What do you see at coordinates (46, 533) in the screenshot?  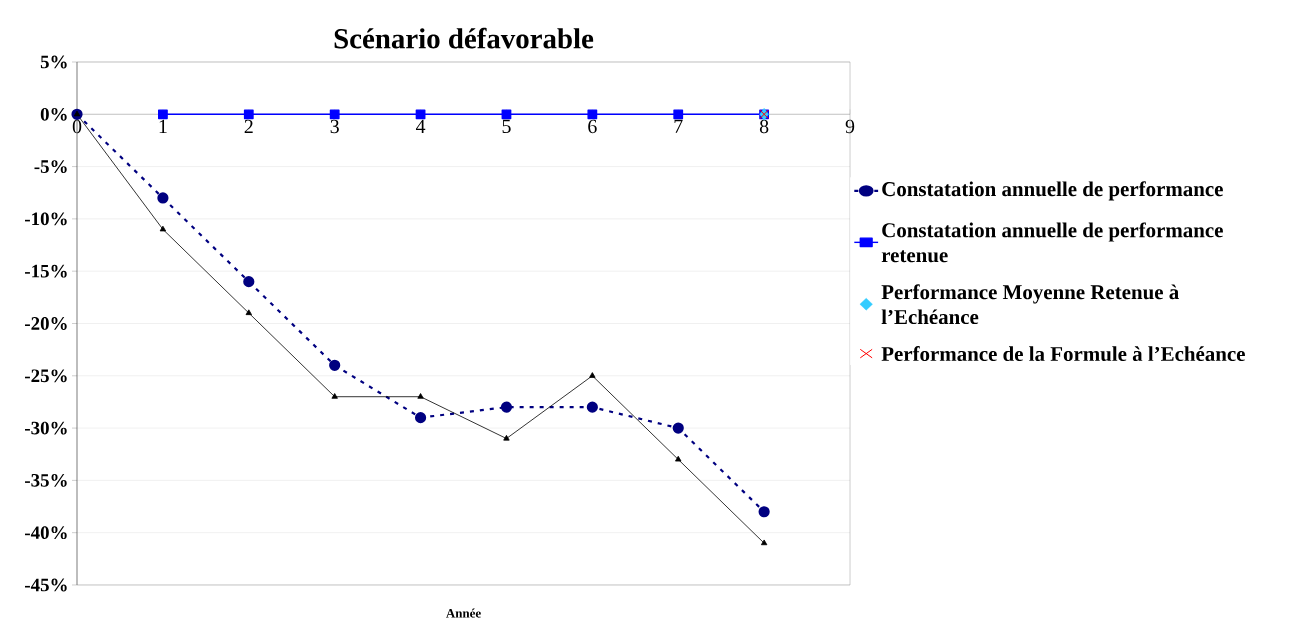 I see `y-tick-label: -40%` at bounding box center [46, 533].